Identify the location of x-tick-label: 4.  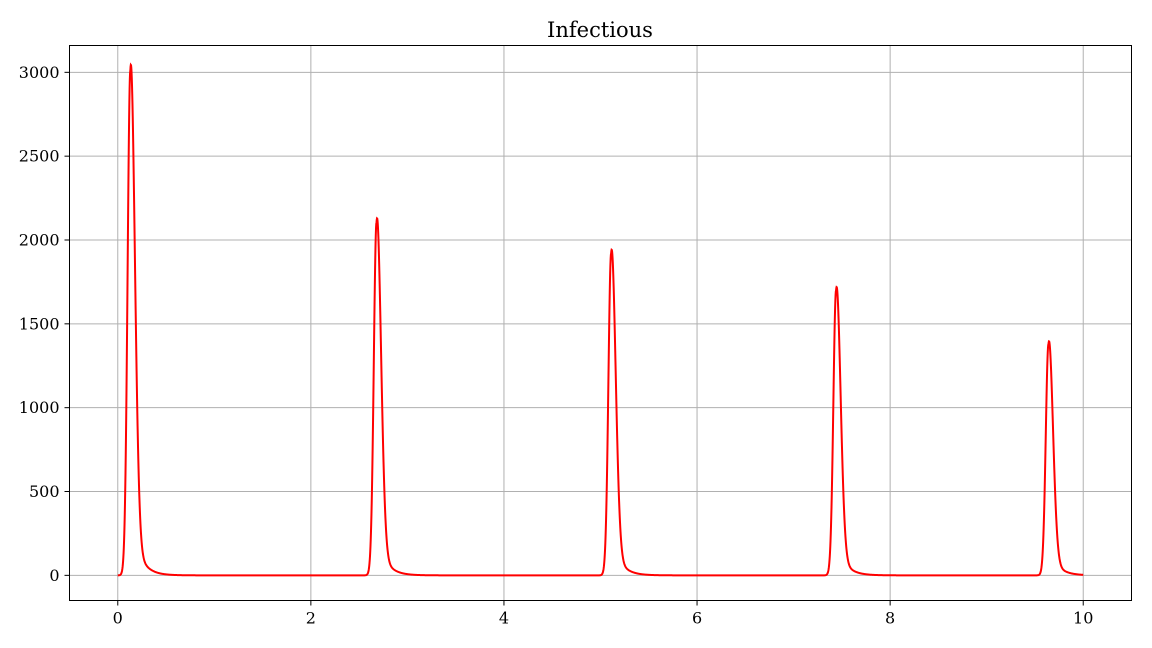
(504, 618).